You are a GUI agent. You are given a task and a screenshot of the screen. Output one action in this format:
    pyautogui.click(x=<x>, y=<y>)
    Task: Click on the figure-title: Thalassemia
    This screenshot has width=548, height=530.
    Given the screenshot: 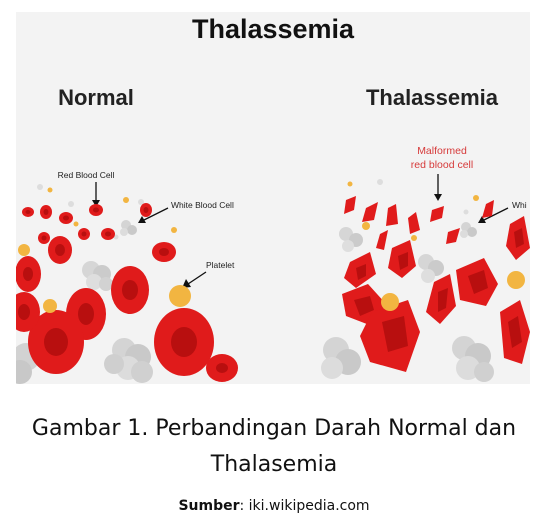 What is the action you would take?
    pyautogui.click(x=273, y=29)
    